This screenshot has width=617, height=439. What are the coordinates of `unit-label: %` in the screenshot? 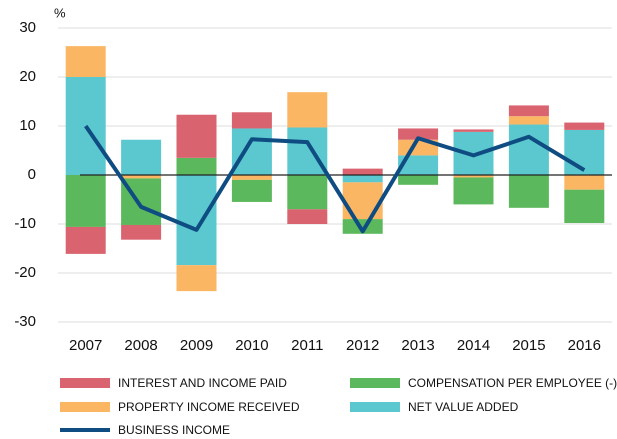 It's located at (60, 12).